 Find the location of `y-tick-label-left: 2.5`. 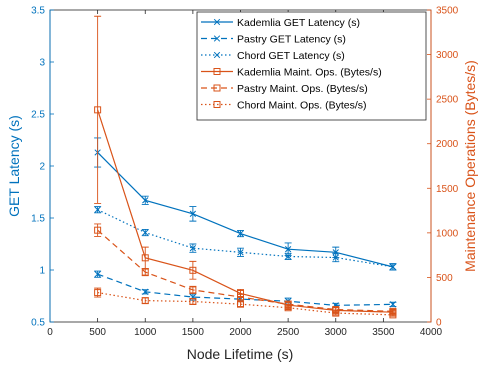

y-tick-label-left: 2.5 is located at coordinates (38, 115).